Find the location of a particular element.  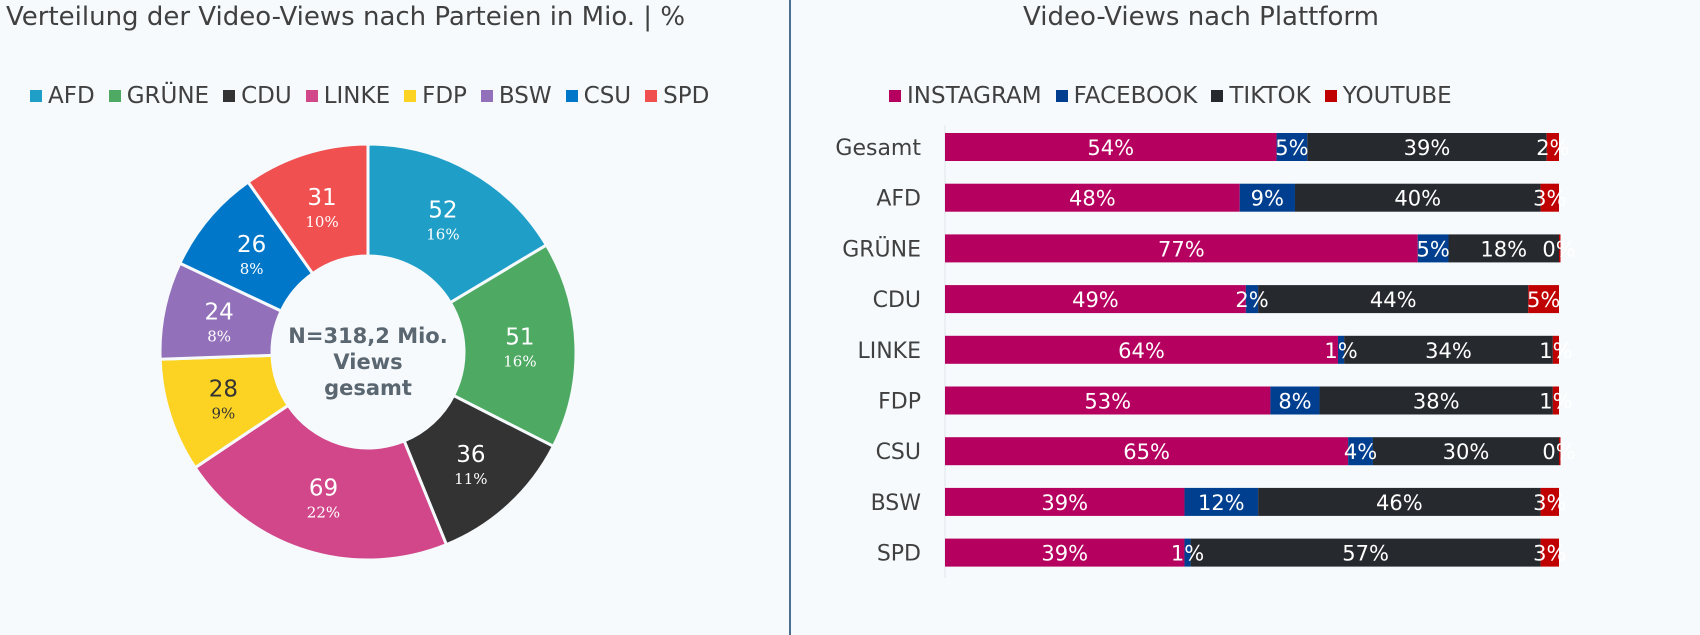

legend-item-spd: SPD is located at coordinates (677, 96).